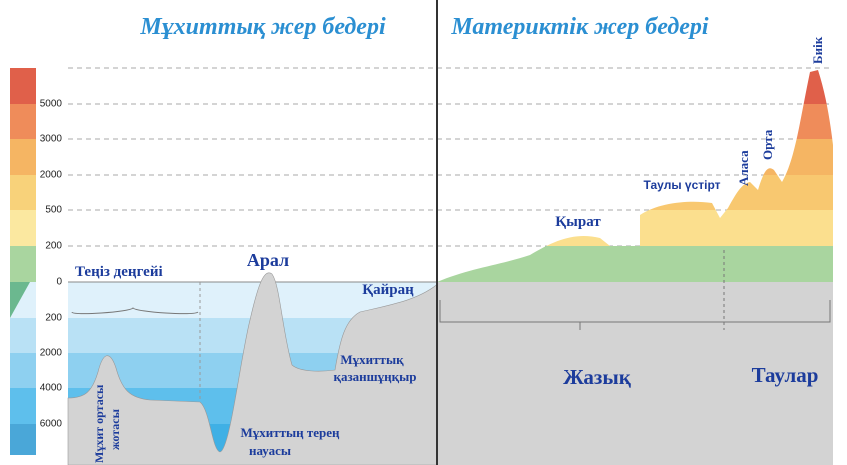 This screenshot has height=465, width=847. I want to click on label: Мұхиттың терең, so click(290, 432).